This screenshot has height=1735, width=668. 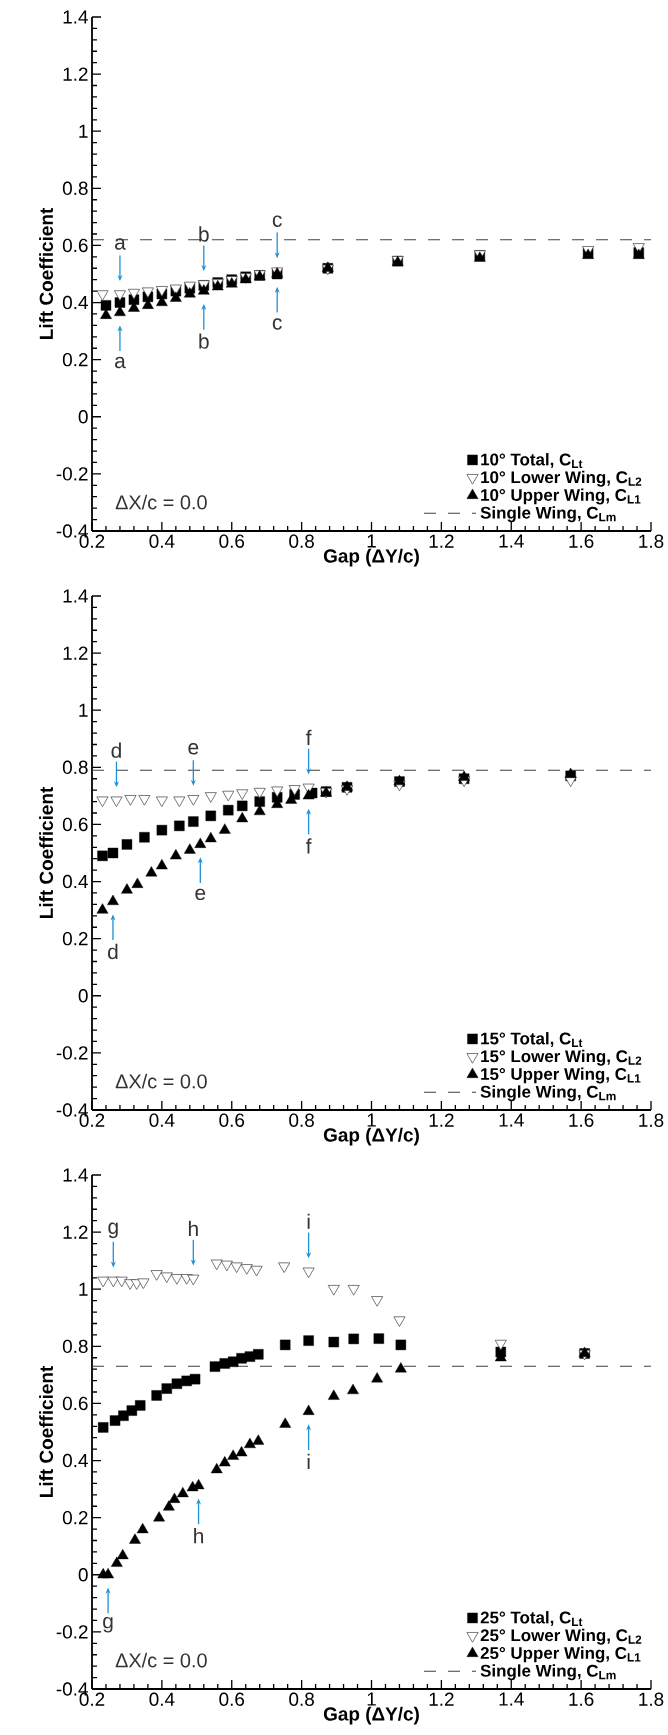 What do you see at coordinates (532, 1040) in the screenshot?
I see `legend-label: 15° Total, C$_{Lt}$` at bounding box center [532, 1040].